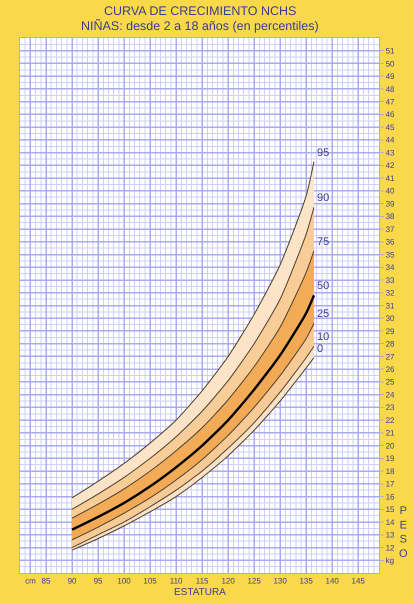  I want to click on y-tick-label: 35, so click(391, 255).